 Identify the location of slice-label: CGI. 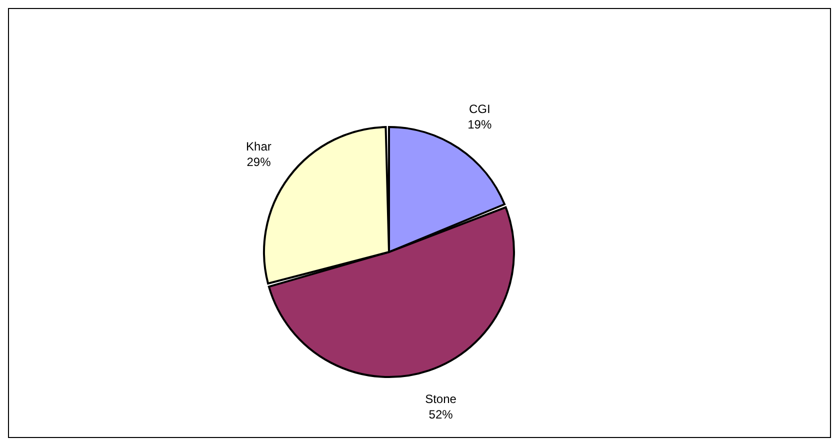
(479, 109).